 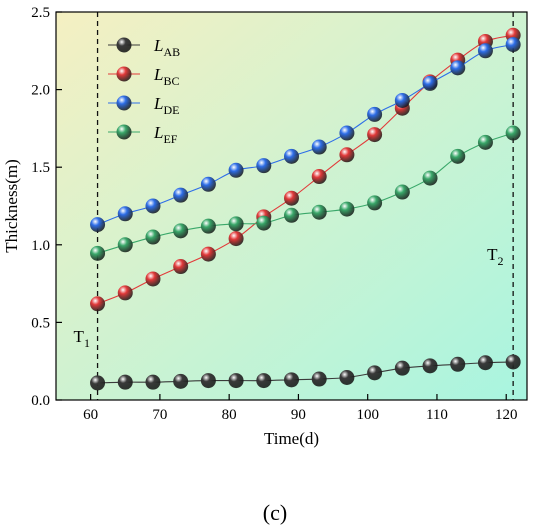 I want to click on y-tick-label: 2.0, so click(x=40, y=91).